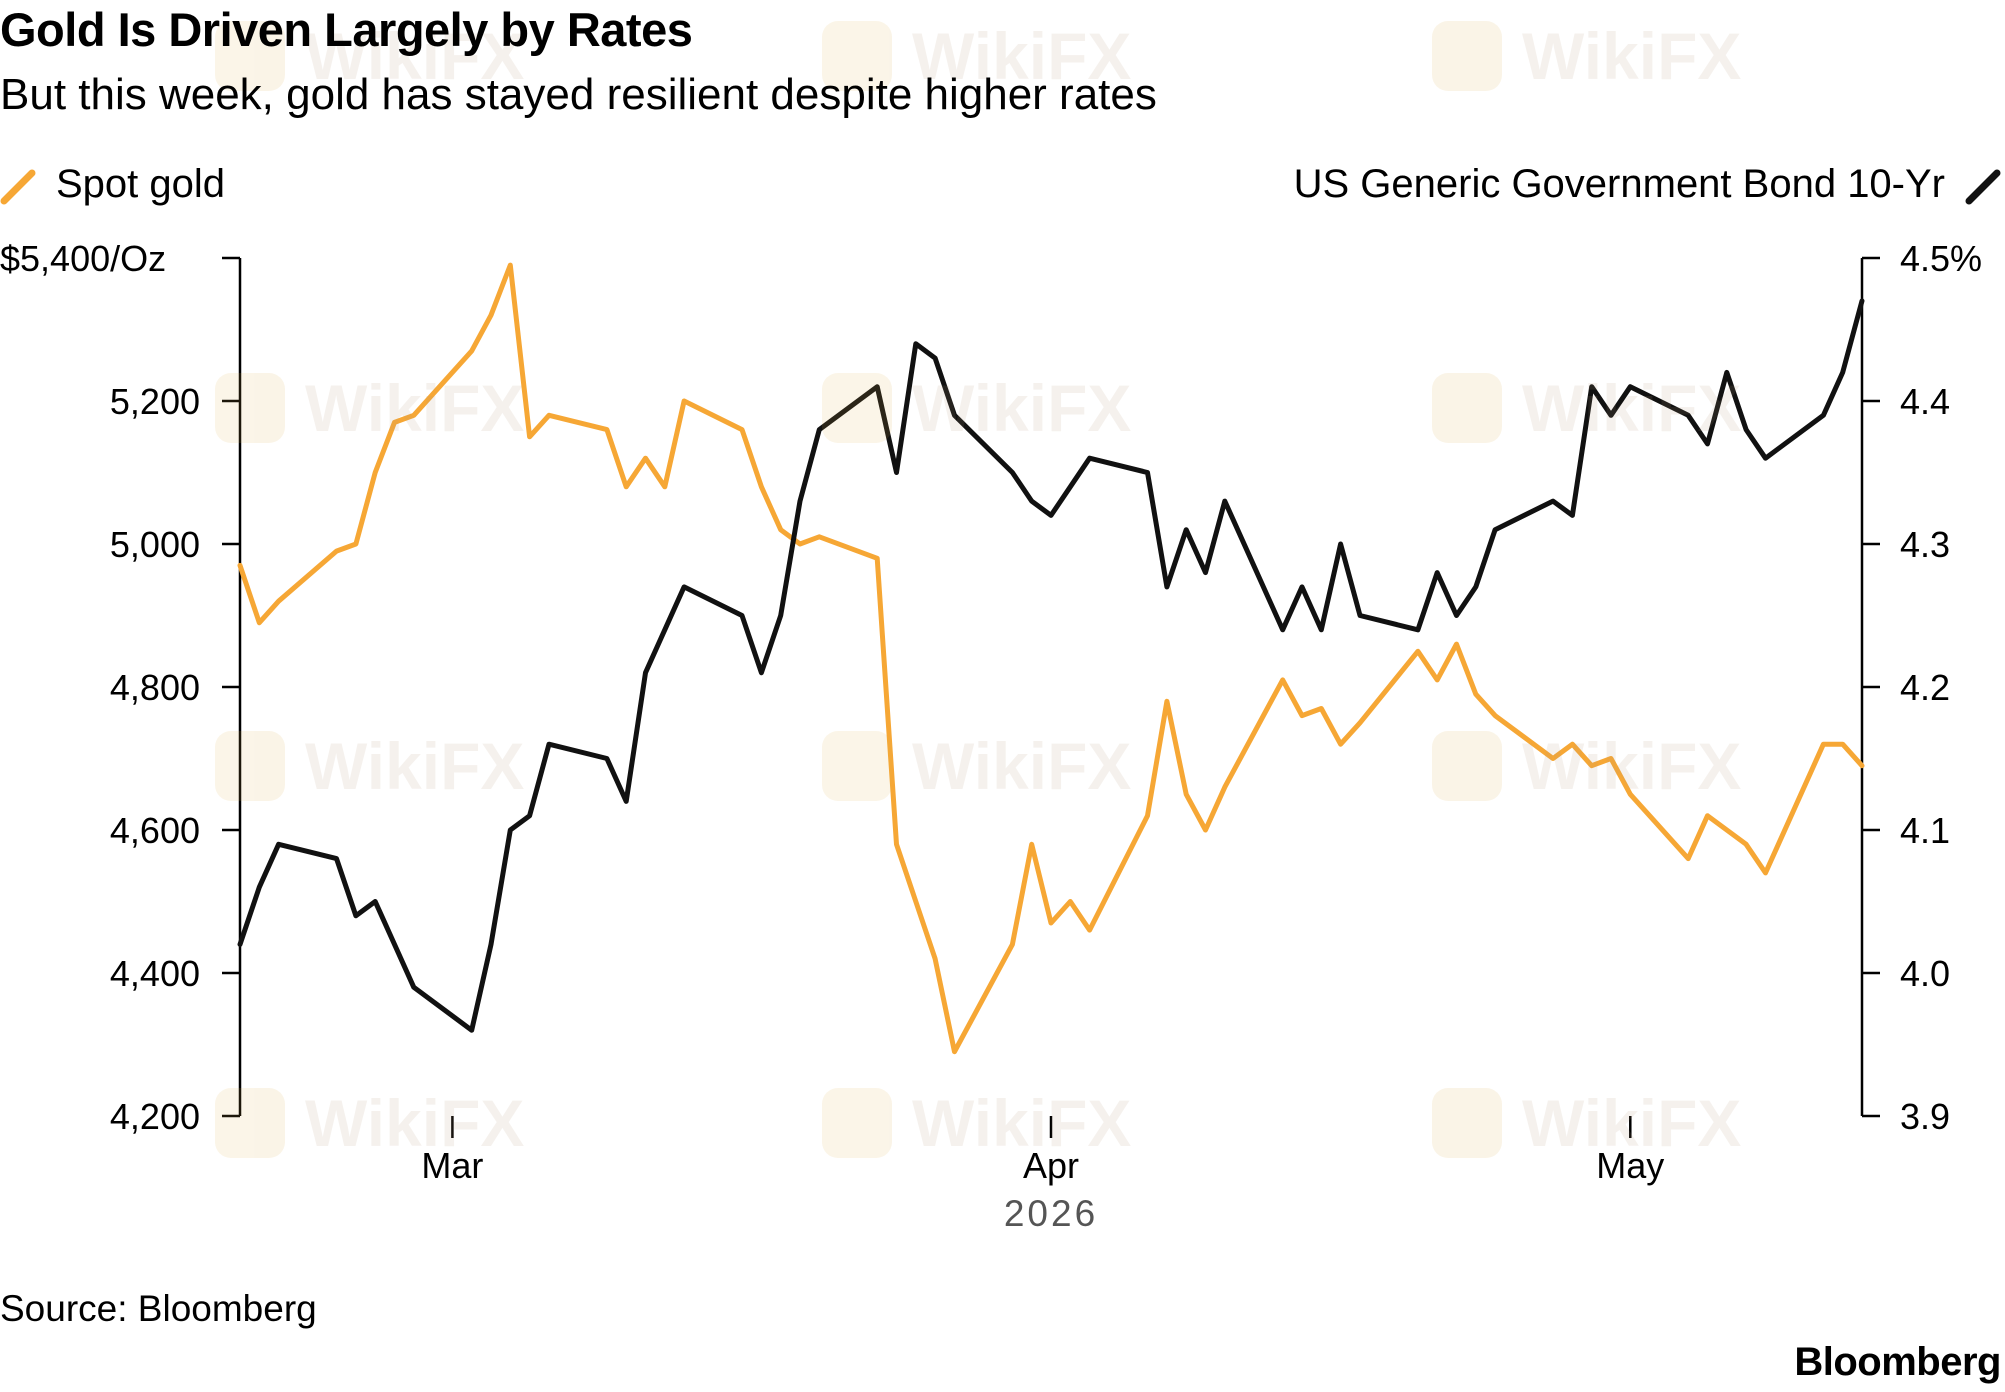  Describe the element at coordinates (158, 1308) in the screenshot. I see `source-note: Source: Bloomberg` at that location.